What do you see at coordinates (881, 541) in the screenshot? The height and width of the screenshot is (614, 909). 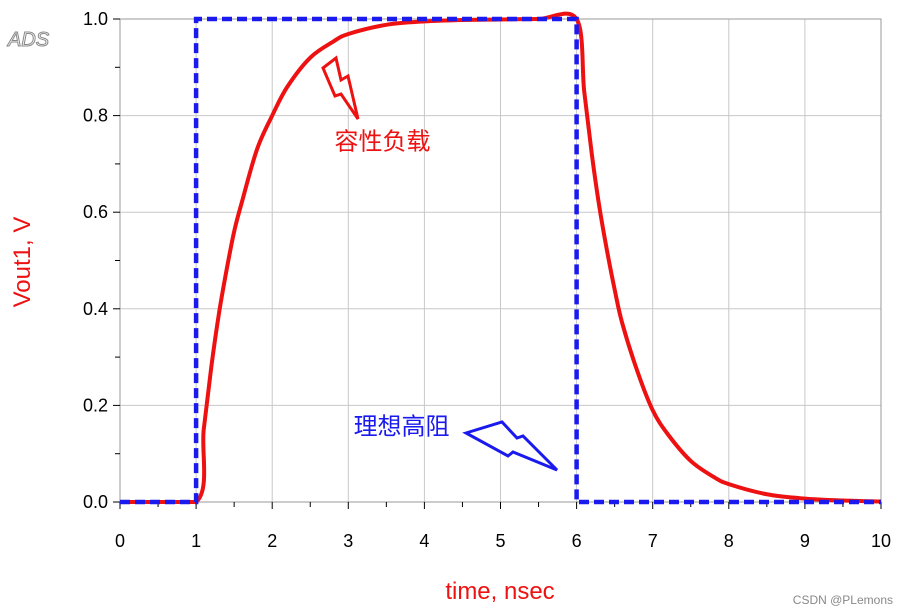 I see `x-tick-label: 10` at bounding box center [881, 541].